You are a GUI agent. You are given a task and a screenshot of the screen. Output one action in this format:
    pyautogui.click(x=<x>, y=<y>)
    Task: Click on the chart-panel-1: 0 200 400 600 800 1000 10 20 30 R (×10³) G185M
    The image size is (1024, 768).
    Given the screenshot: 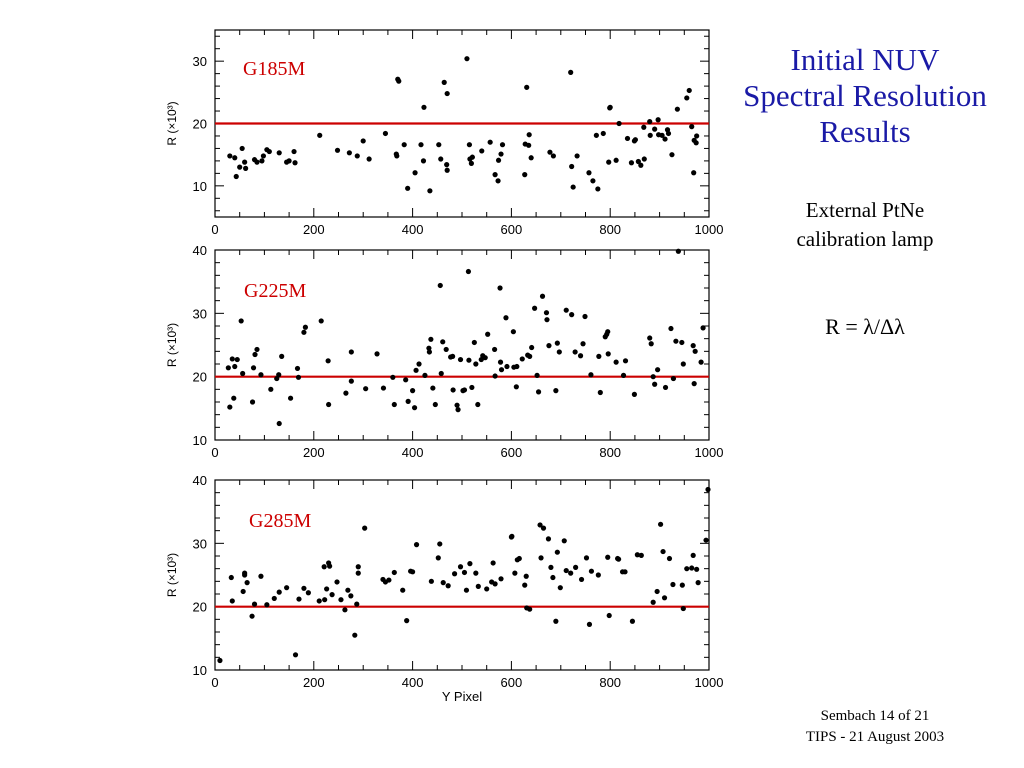 What is the action you would take?
    pyautogui.click(x=444, y=133)
    